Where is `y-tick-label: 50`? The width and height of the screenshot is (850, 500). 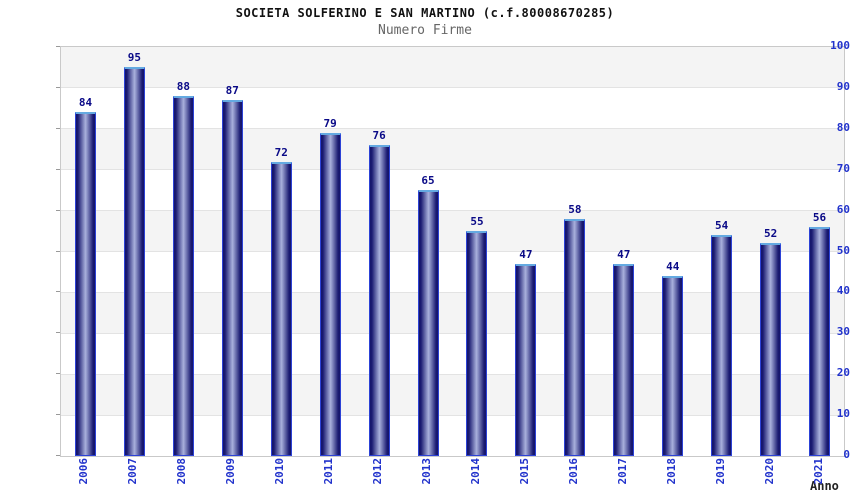 y-tick-label: 50 is located at coordinates (843, 250).